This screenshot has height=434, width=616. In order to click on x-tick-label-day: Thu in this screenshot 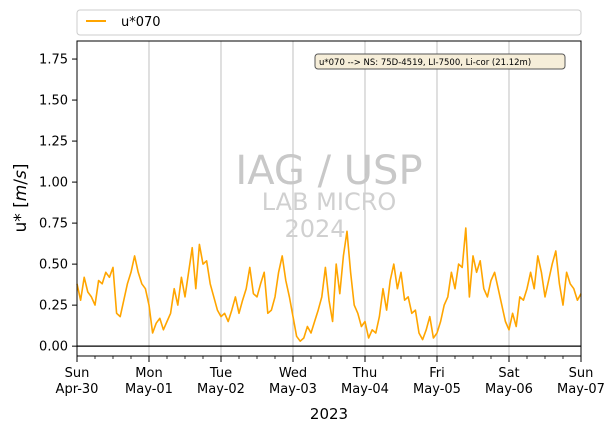, I will do `click(364, 373)`.